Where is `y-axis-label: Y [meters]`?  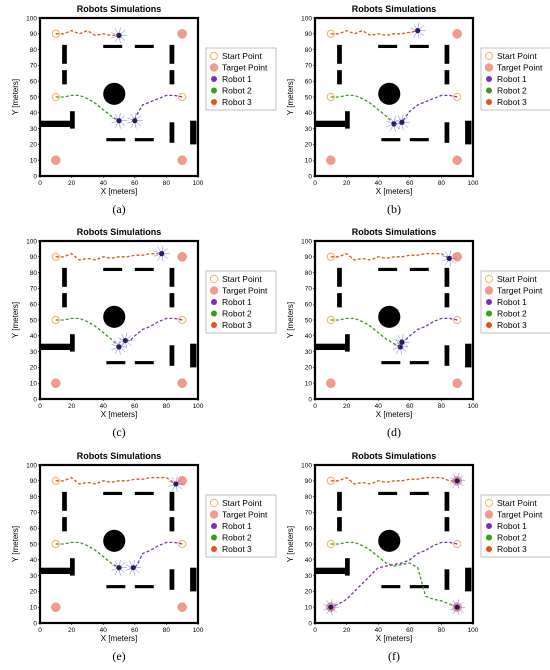 y-axis-label: Y [meters] is located at coordinates (15, 320).